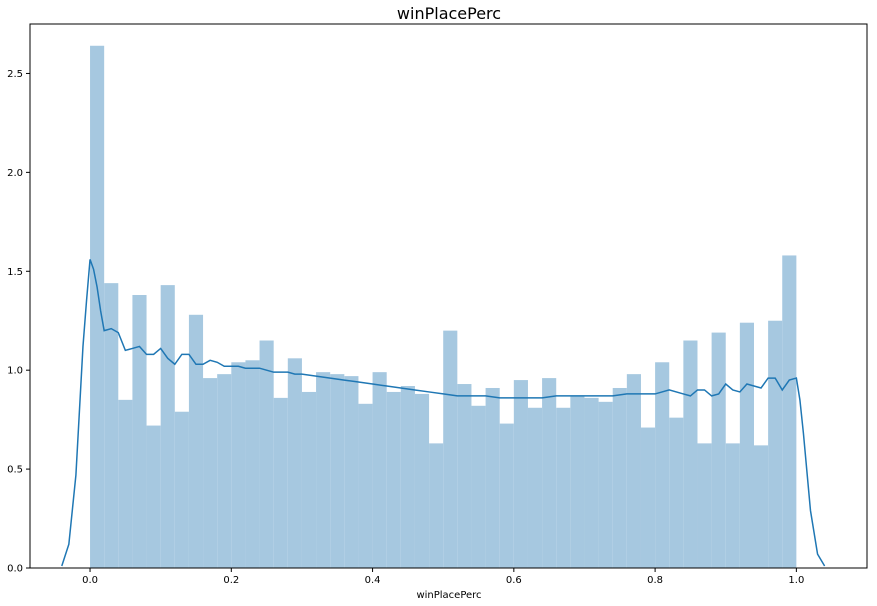 The height and width of the screenshot is (606, 877). I want to click on y-axis-ticks: 0.0 0.5 1.0 1.5 2.0 2.5, so click(18, 322).